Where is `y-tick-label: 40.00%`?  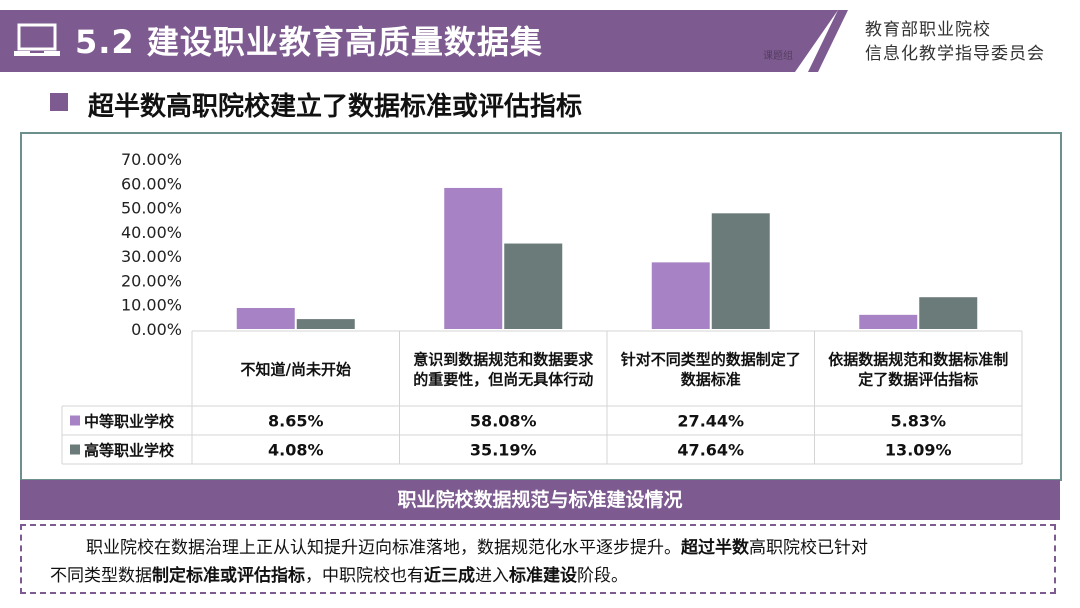 y-tick-label: 40.00% is located at coordinates (151, 232).